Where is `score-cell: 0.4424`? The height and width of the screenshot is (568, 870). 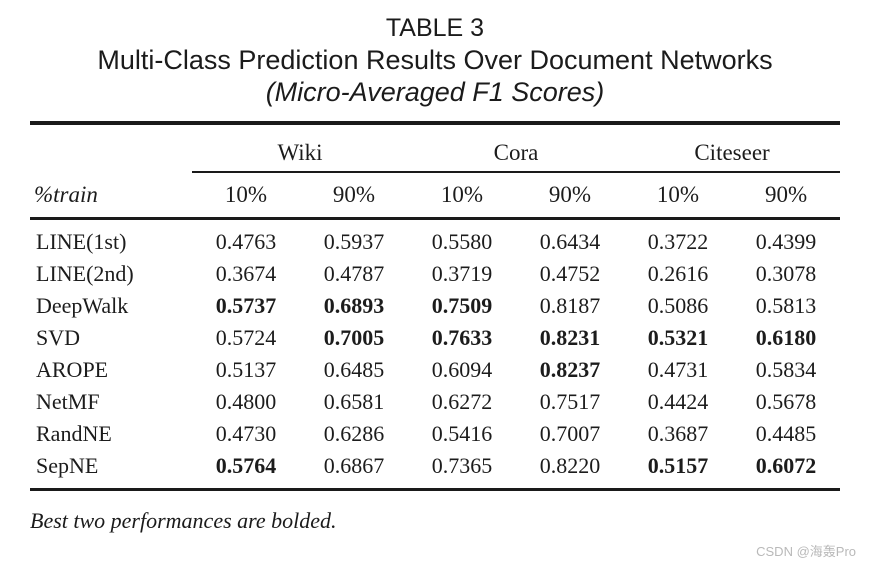
score-cell: 0.4424 is located at coordinates (678, 401).